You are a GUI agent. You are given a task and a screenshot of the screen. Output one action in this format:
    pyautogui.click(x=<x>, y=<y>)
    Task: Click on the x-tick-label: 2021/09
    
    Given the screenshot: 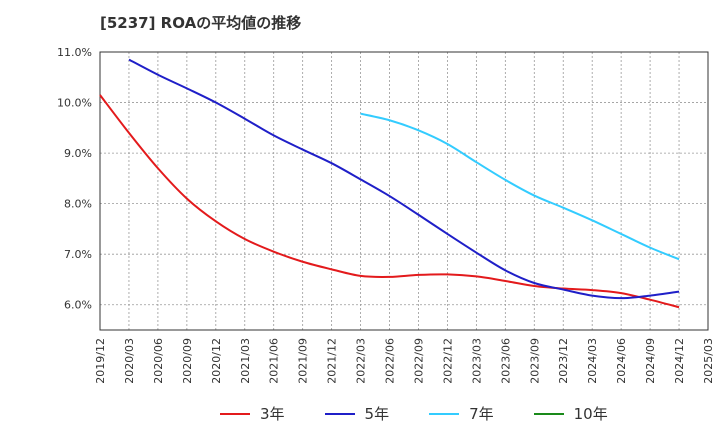 What is the action you would take?
    pyautogui.click(x=303, y=361)
    